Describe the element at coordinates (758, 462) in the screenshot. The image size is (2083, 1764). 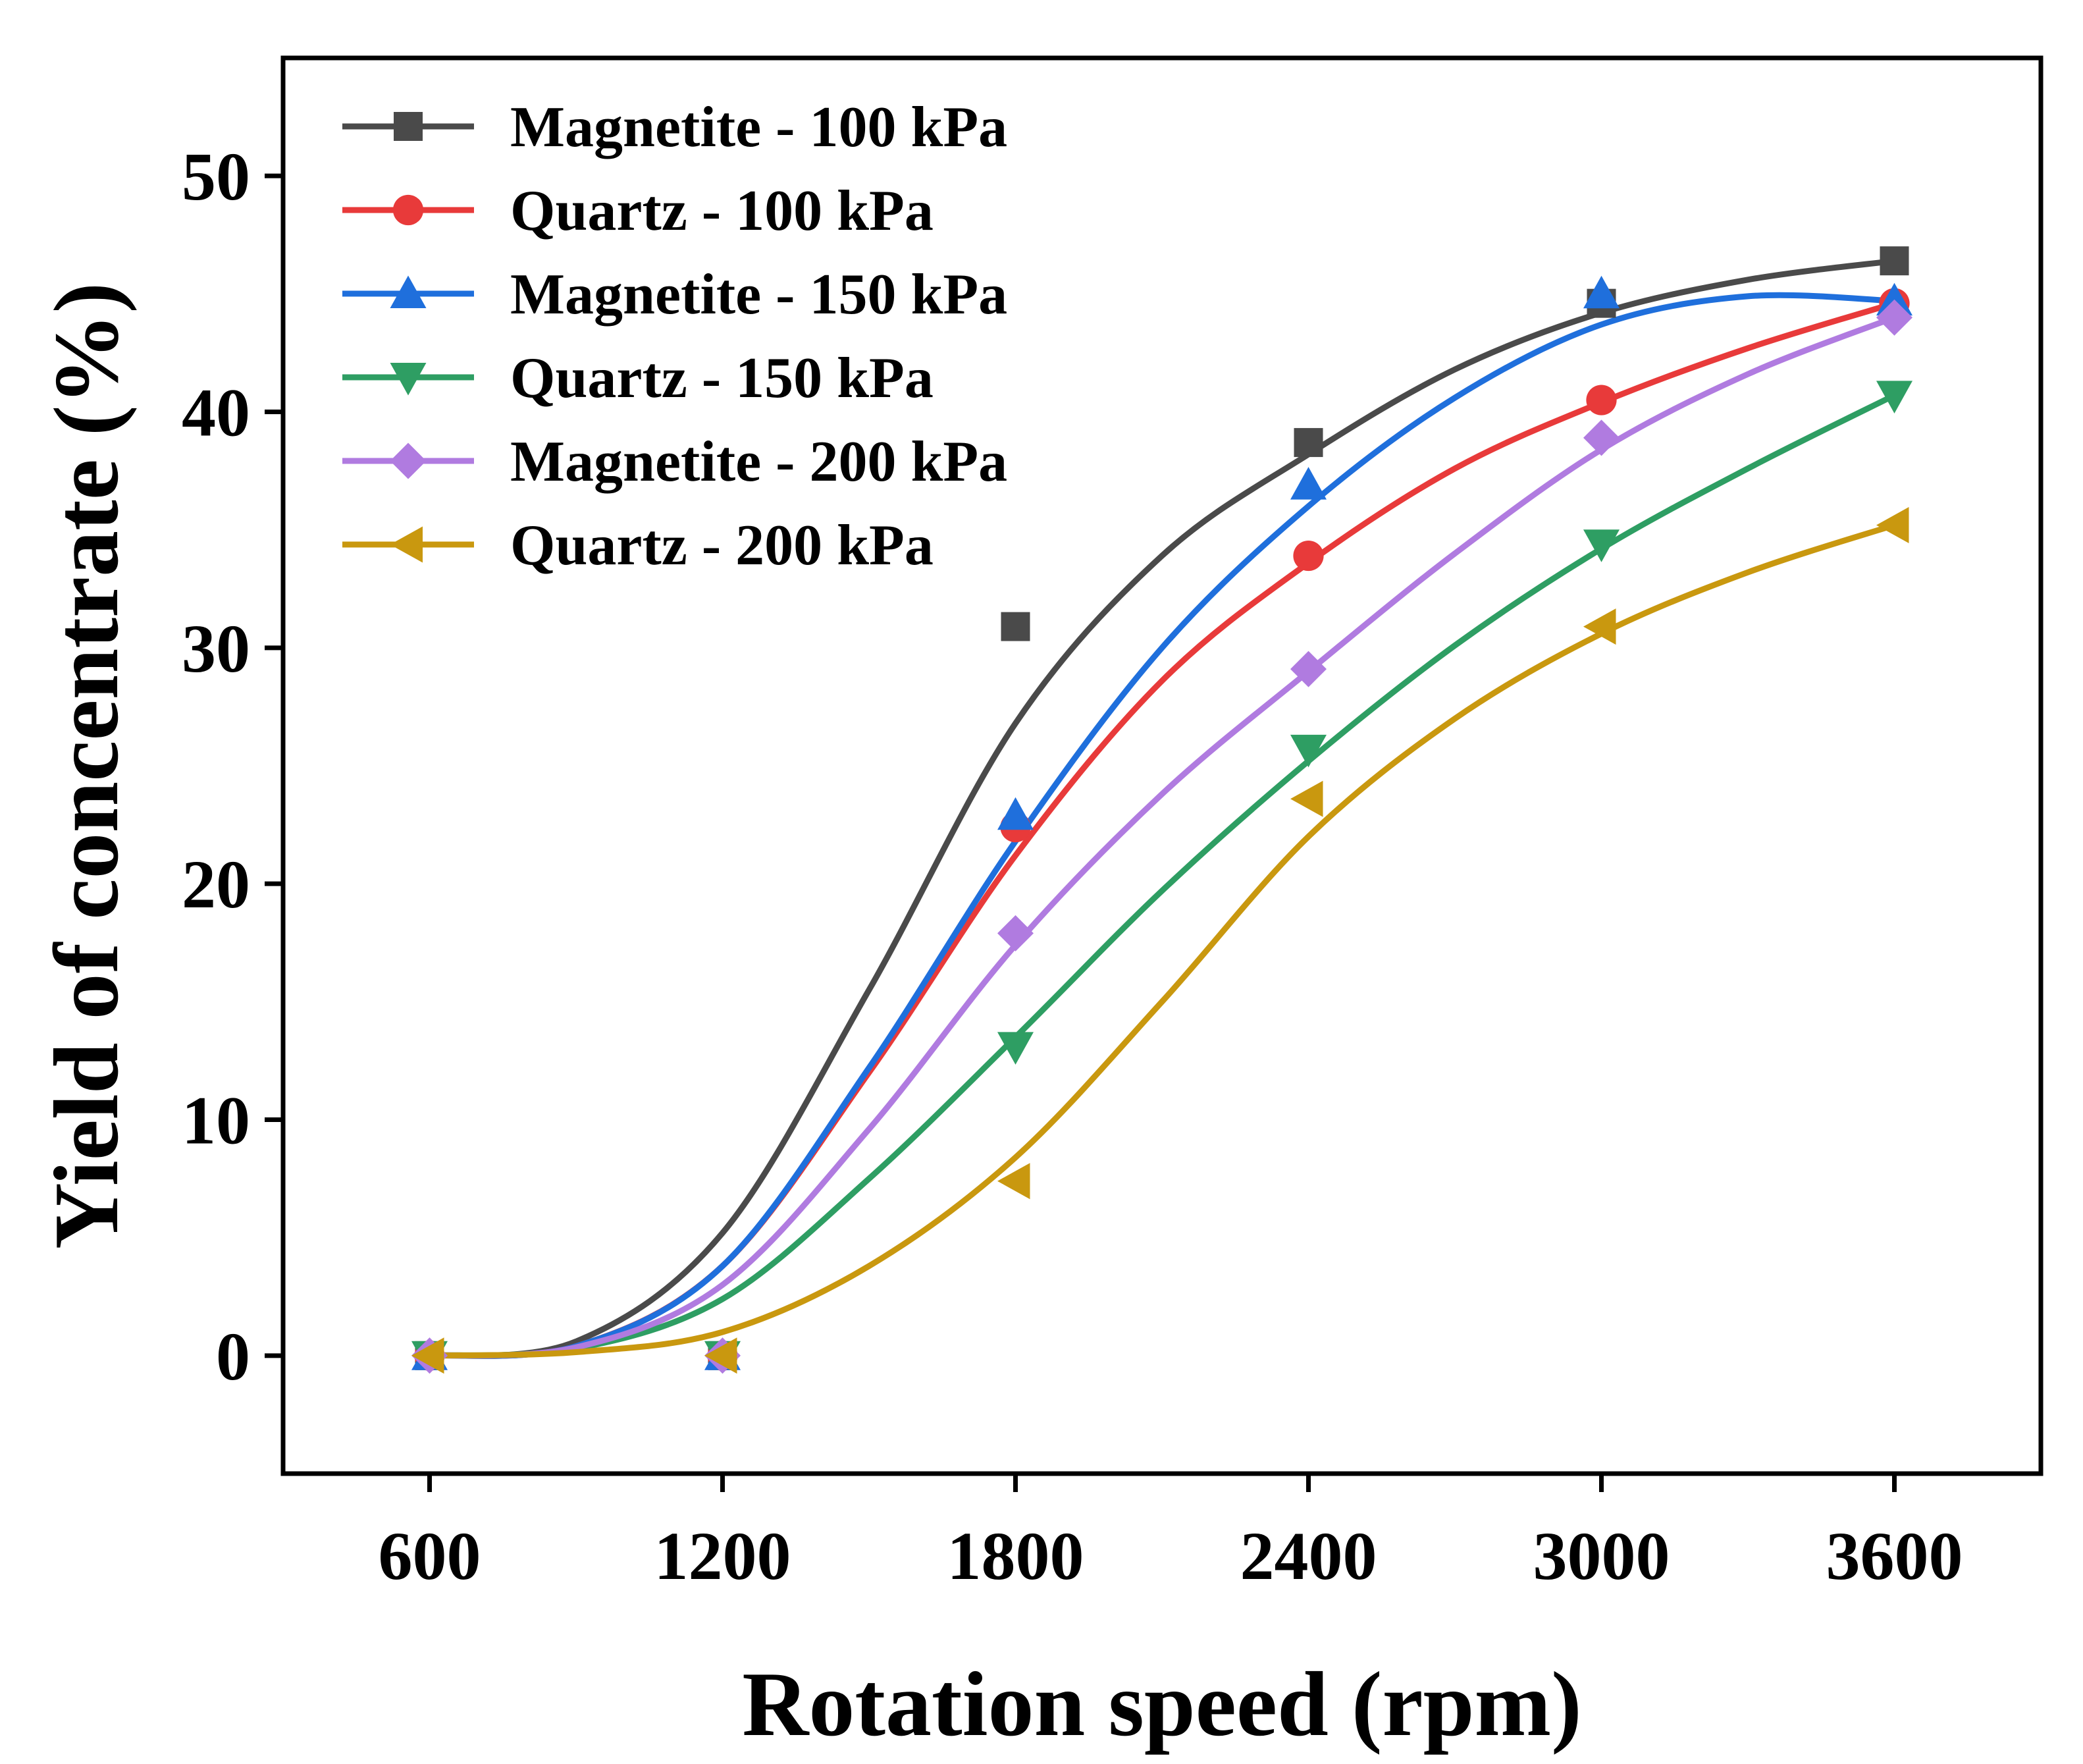
I see `legend-label: Magnetite - 200 kPa` at that location.